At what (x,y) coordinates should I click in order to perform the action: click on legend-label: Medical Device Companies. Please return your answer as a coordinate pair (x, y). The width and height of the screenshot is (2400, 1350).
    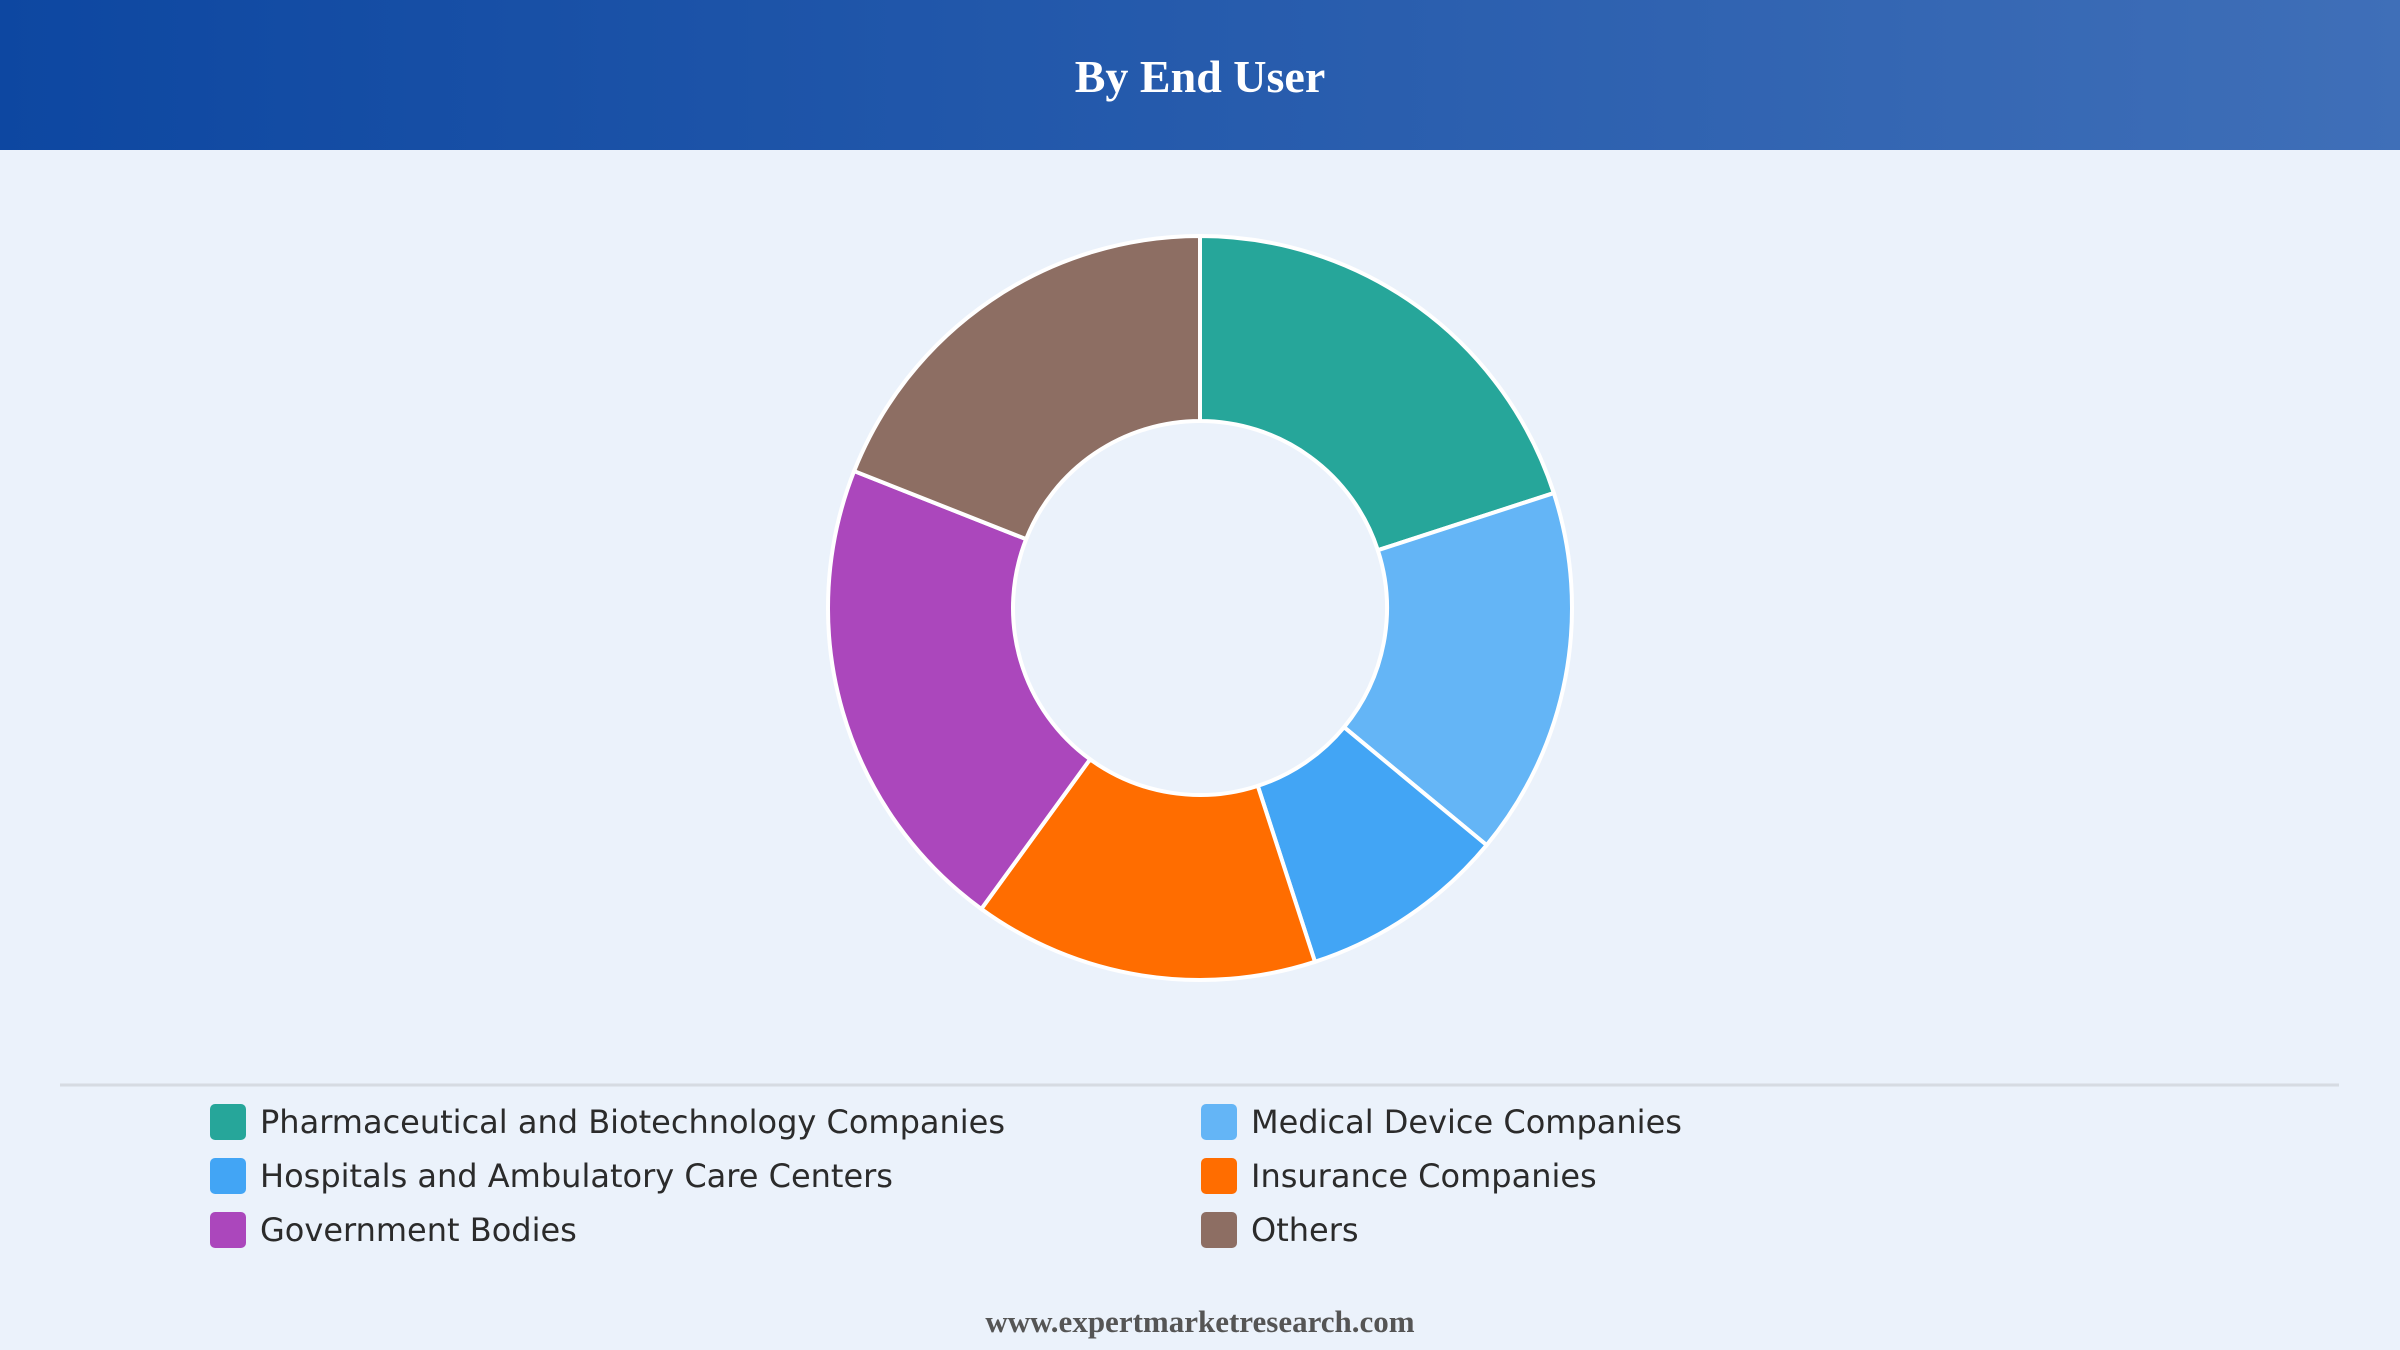
    Looking at the image, I should click on (1466, 1122).